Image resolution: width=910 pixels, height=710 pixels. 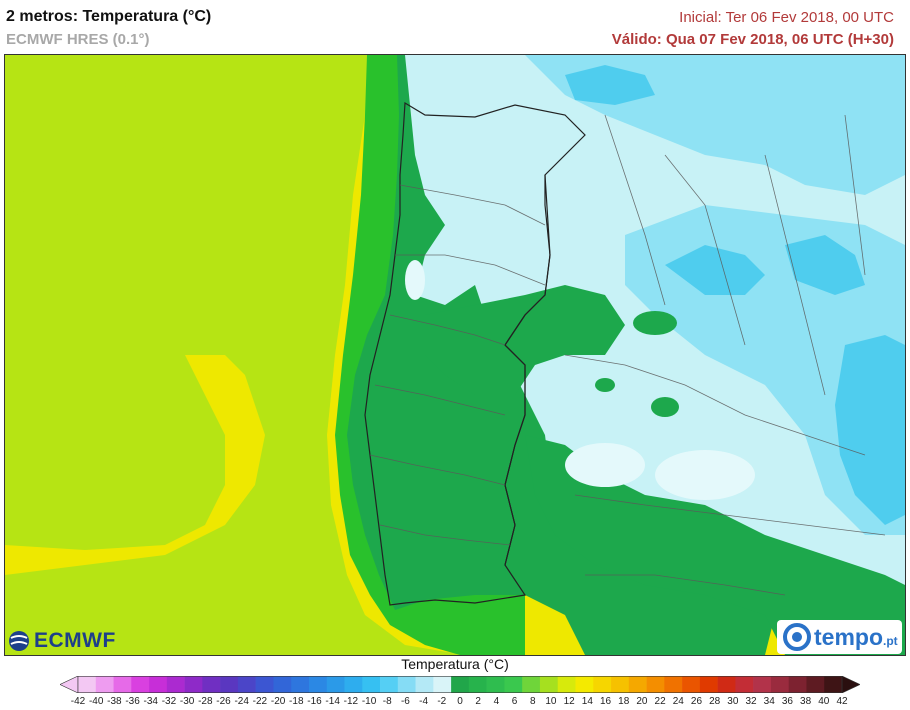 What do you see at coordinates (786, 17) in the screenshot?
I see `initial-time: Inicial: Ter 06 Fev 2018, 00 UTC` at bounding box center [786, 17].